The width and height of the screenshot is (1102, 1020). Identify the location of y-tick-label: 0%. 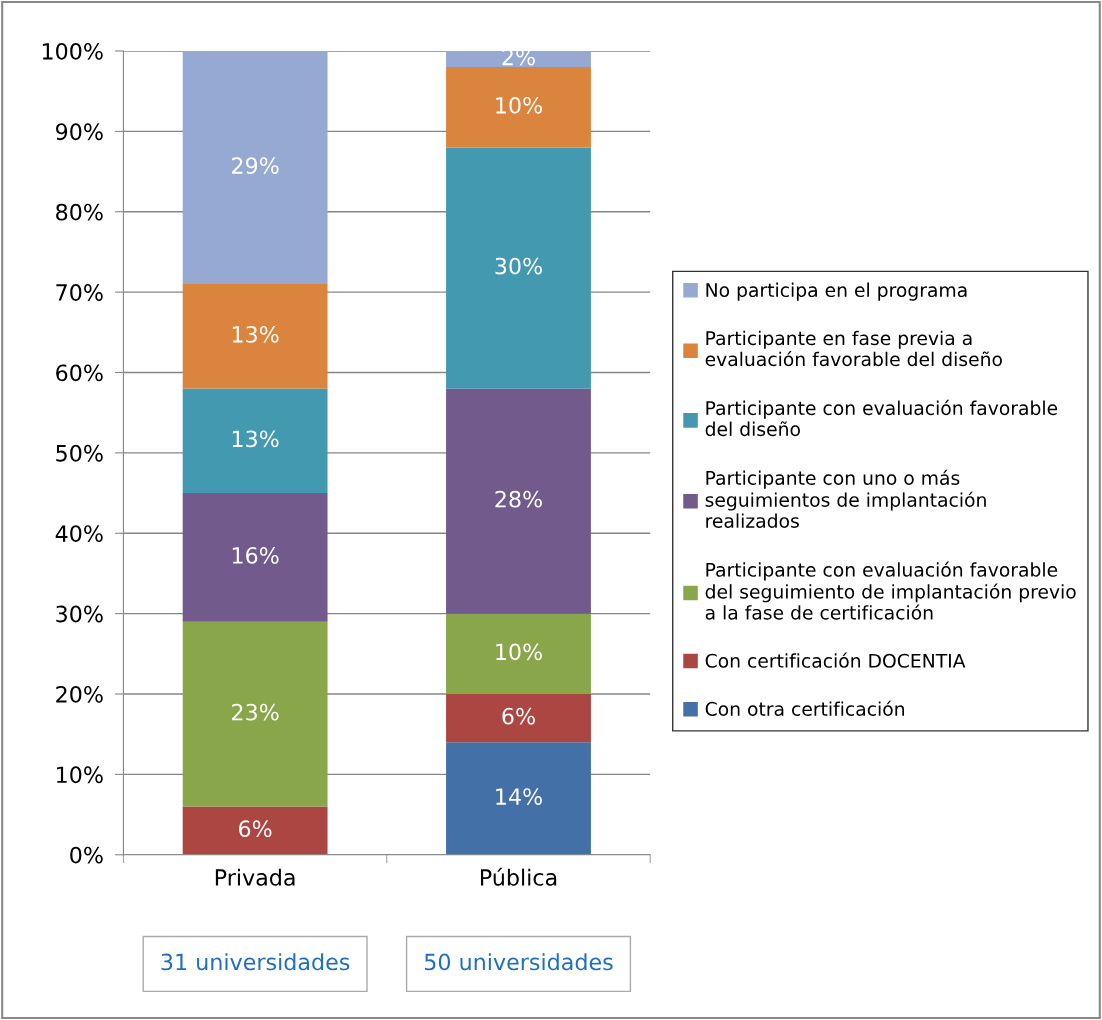
(86, 855).